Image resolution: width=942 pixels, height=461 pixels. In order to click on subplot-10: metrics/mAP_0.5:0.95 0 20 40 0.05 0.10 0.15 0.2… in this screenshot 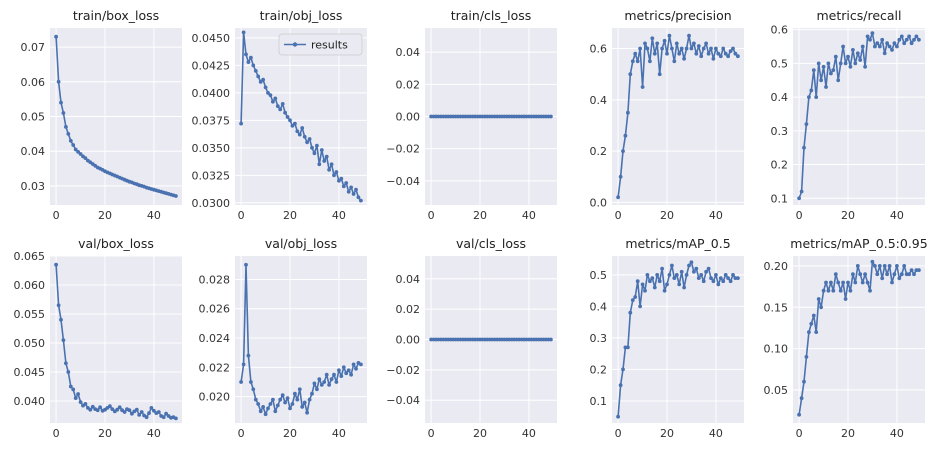, I will do `click(846, 338)`.